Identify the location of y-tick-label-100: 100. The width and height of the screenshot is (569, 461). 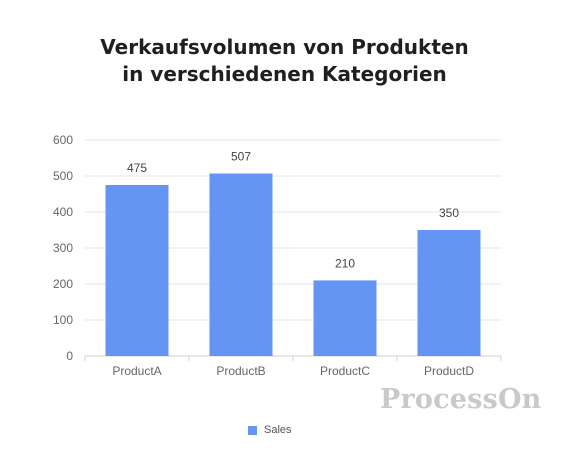
(63, 320).